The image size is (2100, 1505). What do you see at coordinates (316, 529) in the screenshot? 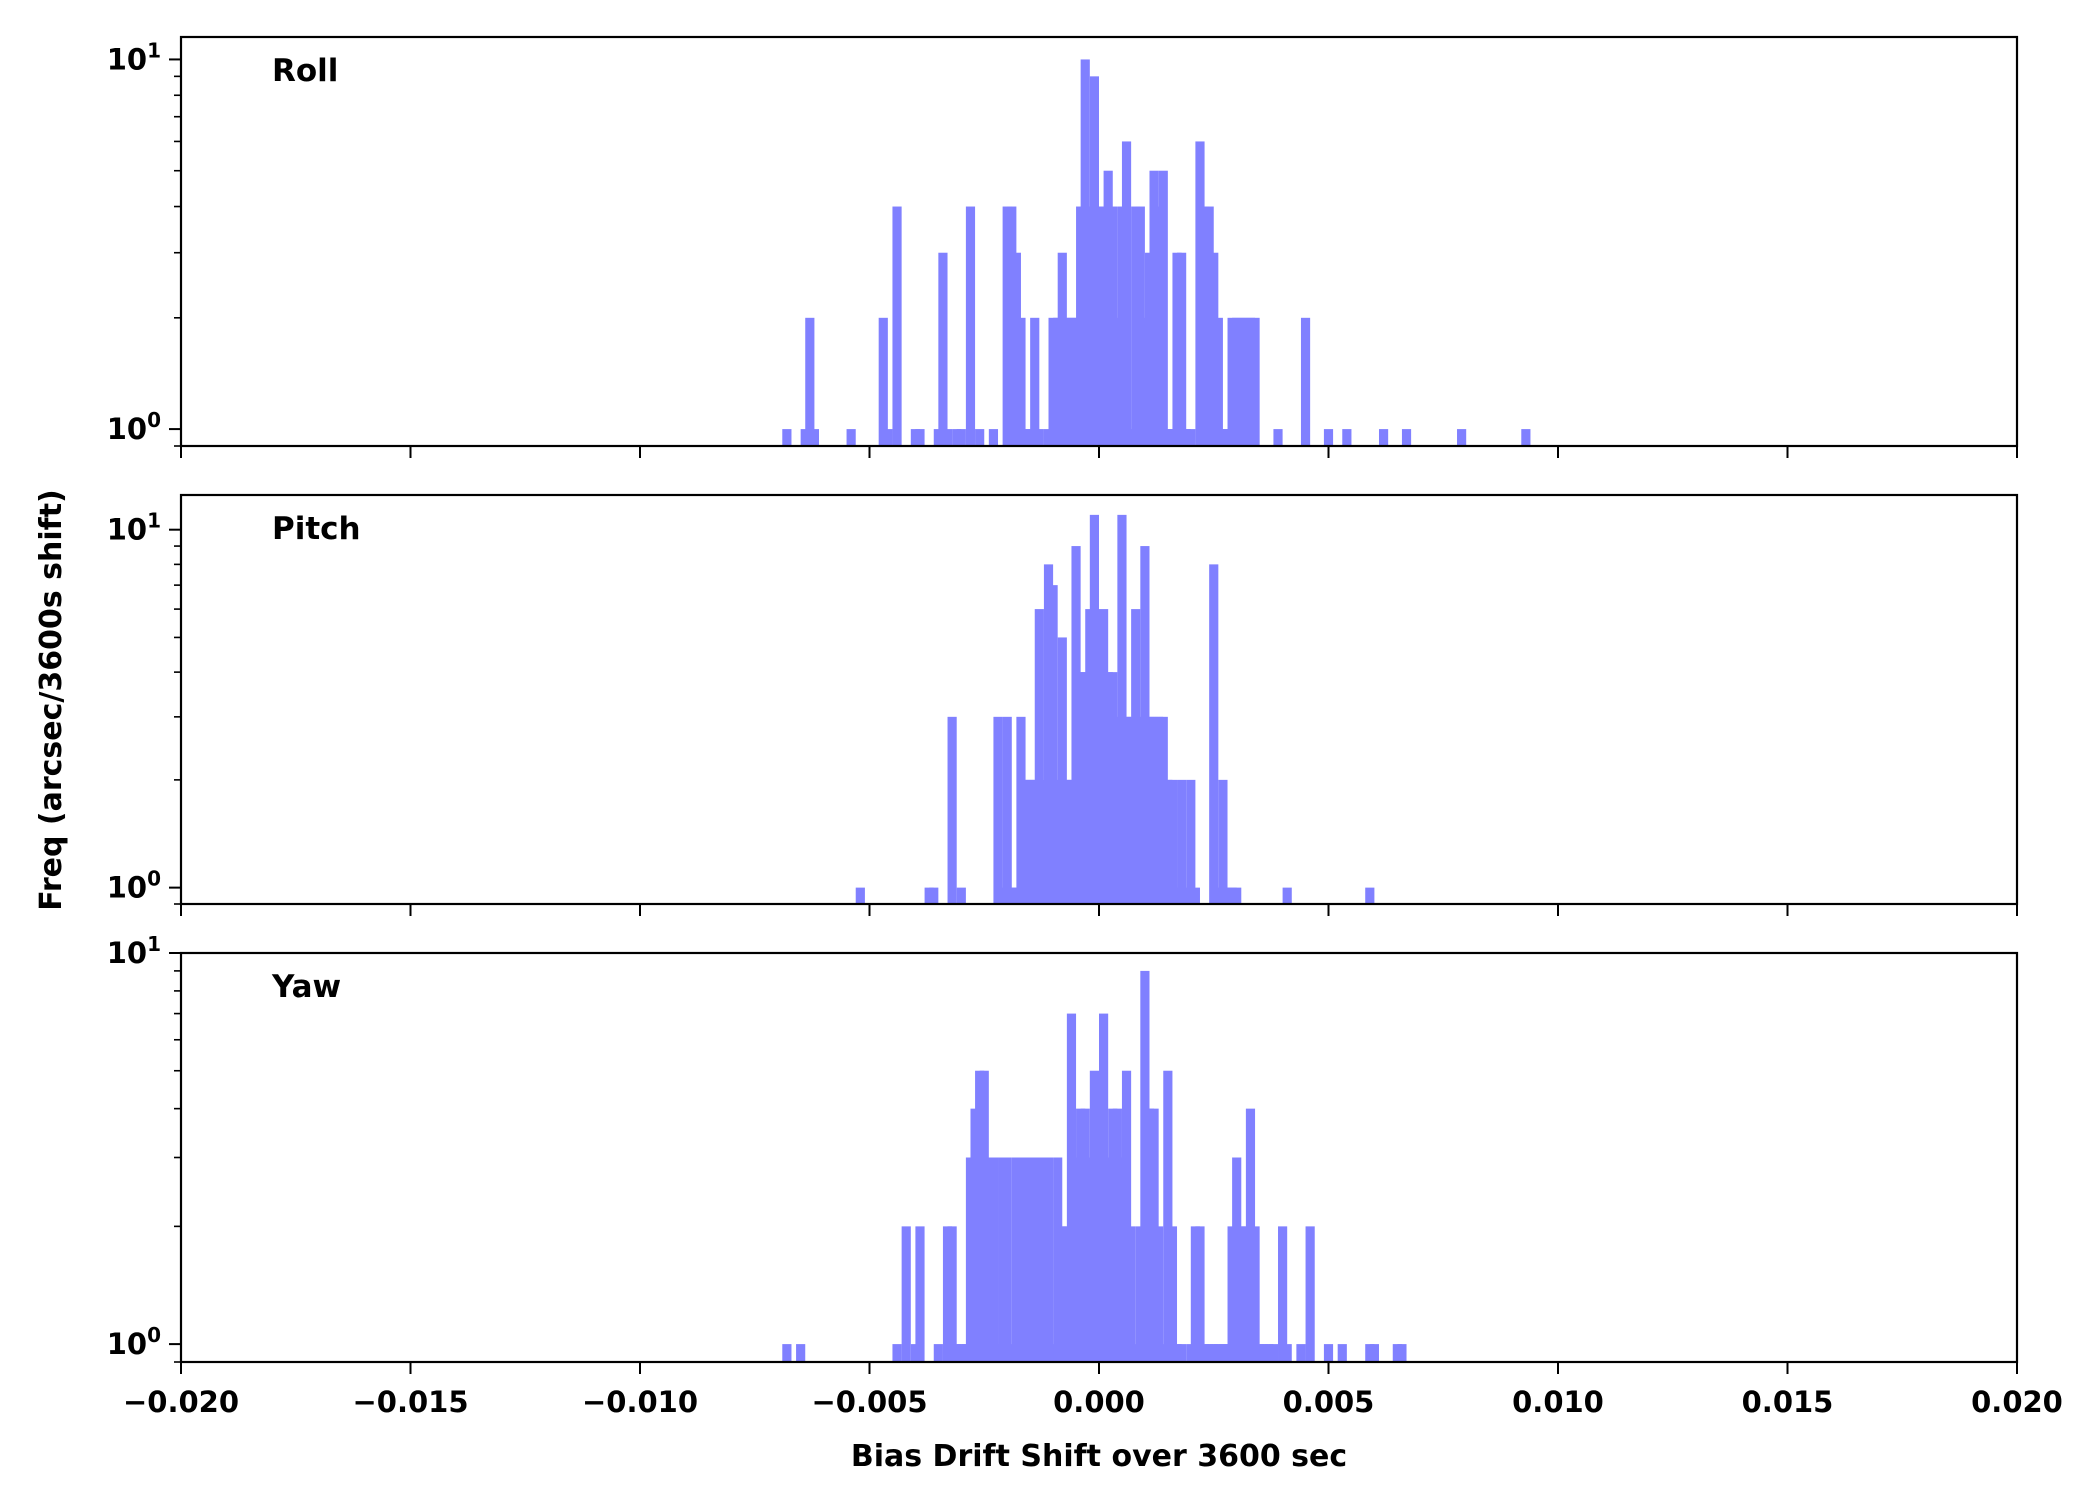
I see `panel-label-pitch: Pitch` at bounding box center [316, 529].